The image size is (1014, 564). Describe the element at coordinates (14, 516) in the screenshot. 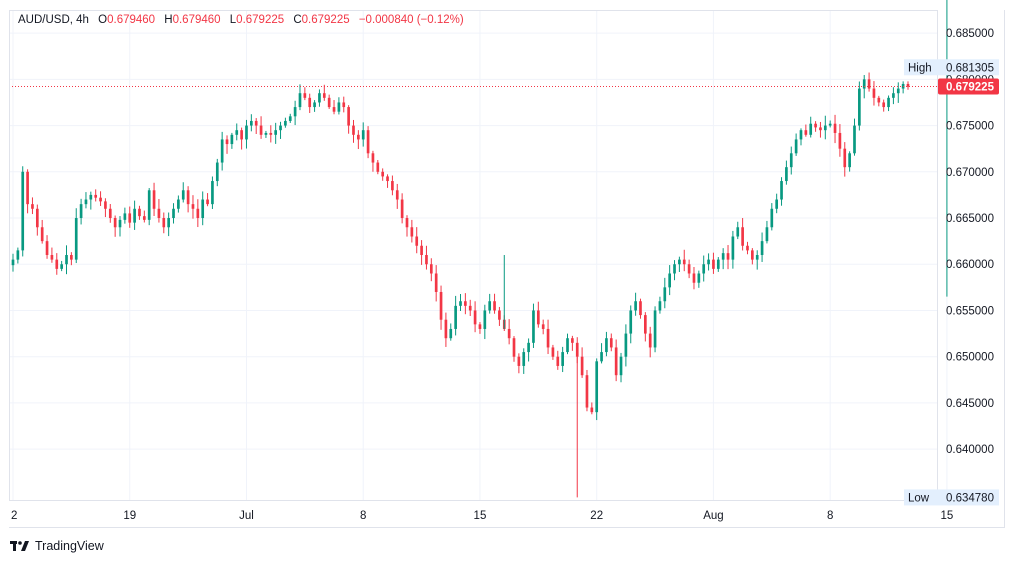

I see `time-tick-label: 2` at that location.